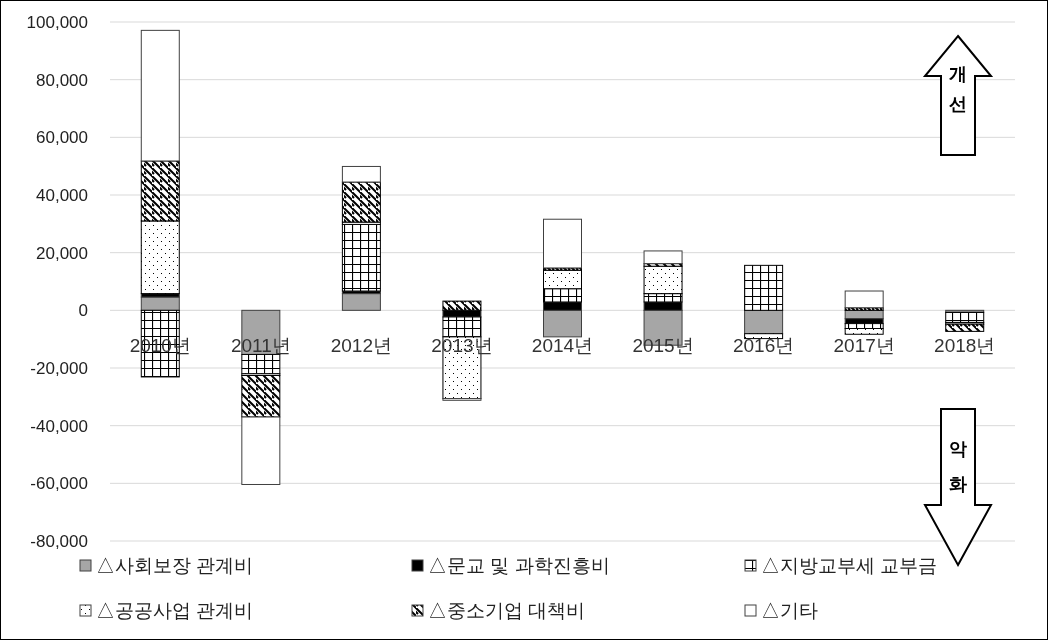 This screenshot has width=1048, height=640. Describe the element at coordinates (507, 610) in the screenshot. I see `legend-label: △중소기업 대책비` at that location.